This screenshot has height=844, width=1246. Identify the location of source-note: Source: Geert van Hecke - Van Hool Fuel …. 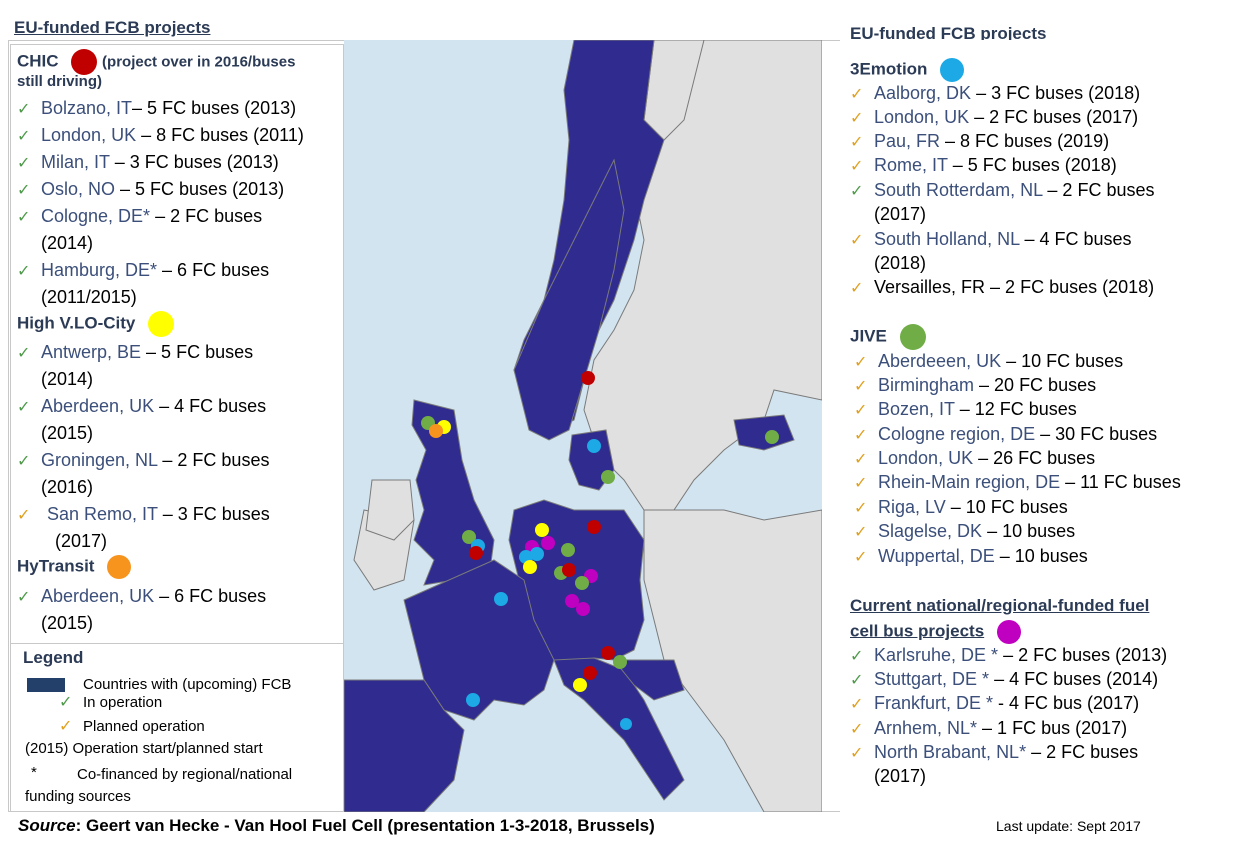
(336, 825).